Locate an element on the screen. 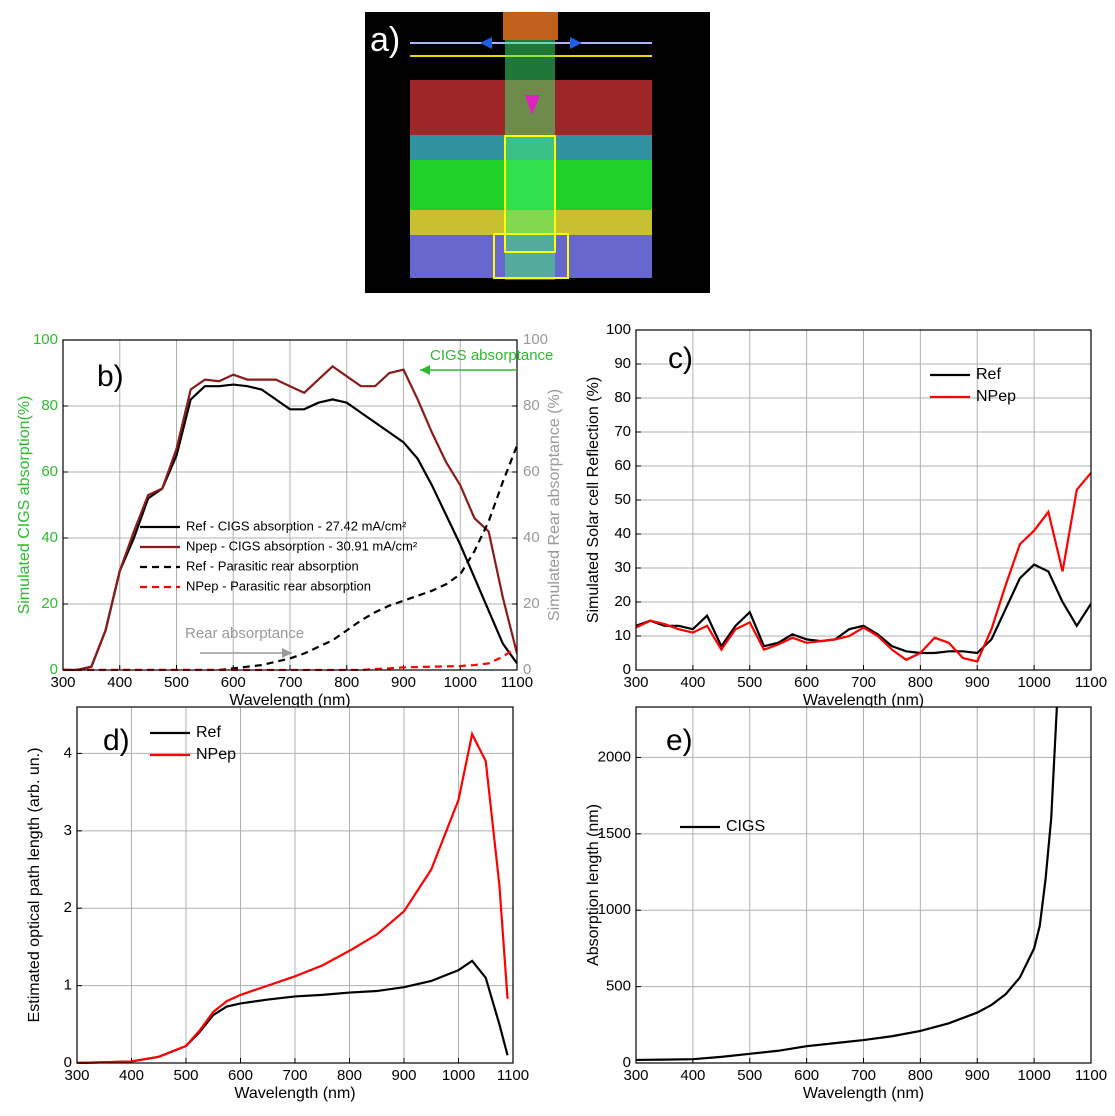 The image size is (1115, 1116). panel-label: b) is located at coordinates (110, 376).